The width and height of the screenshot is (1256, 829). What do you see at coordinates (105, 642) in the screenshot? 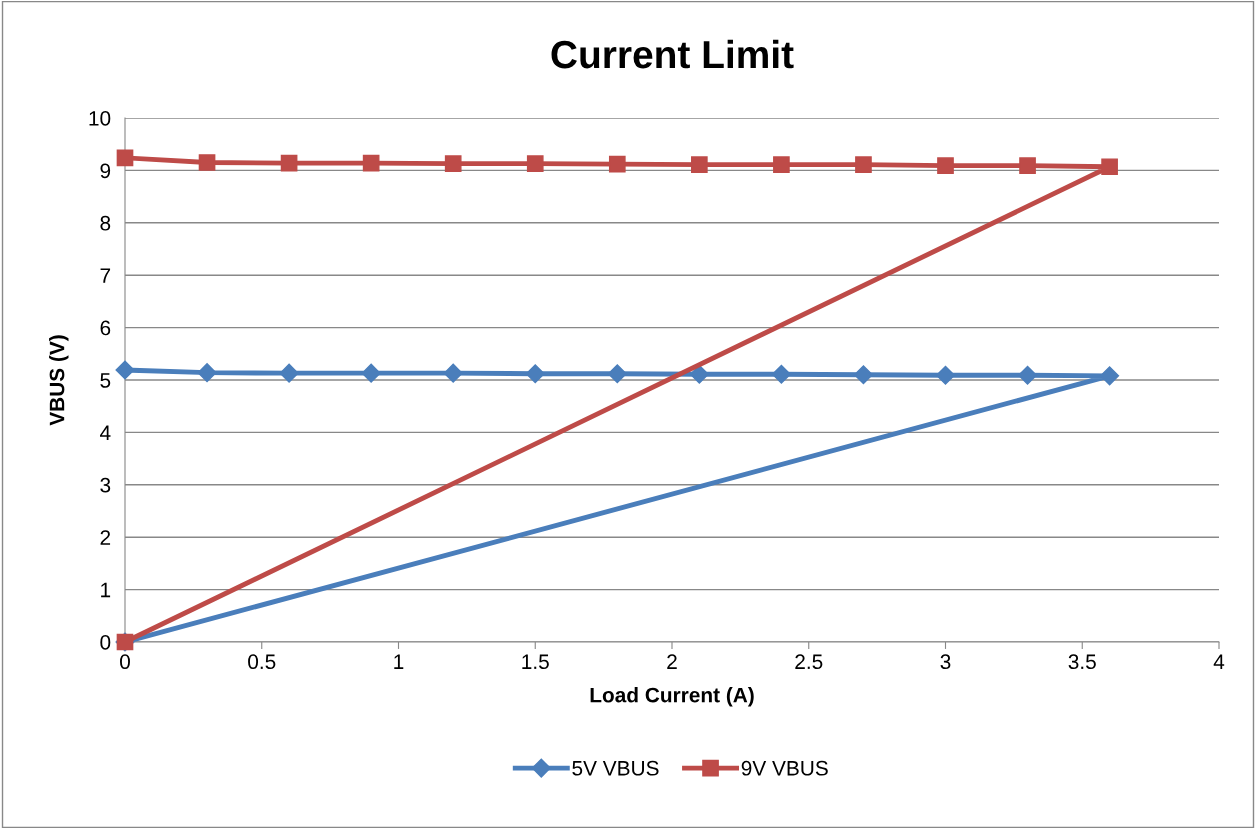
I see `y-tick-label: 0` at bounding box center [105, 642].